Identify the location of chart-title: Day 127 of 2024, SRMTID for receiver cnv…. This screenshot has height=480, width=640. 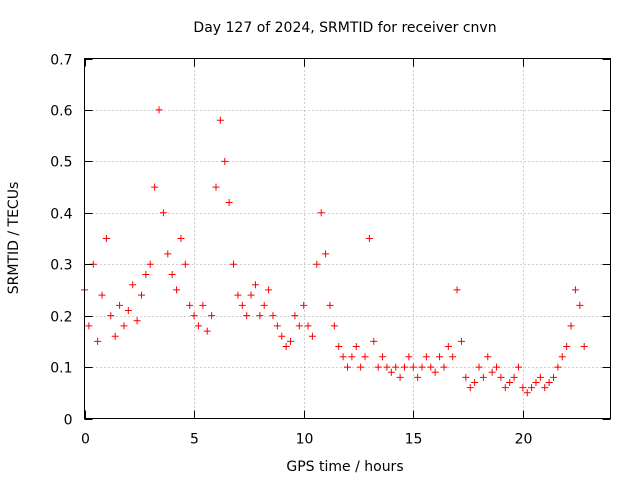
(344, 28).